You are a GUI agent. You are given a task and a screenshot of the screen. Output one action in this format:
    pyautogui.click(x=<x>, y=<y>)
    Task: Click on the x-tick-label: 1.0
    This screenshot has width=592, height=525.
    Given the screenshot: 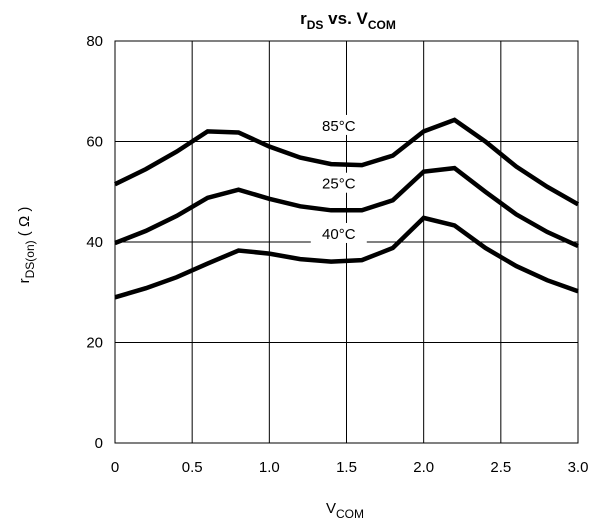 What is the action you would take?
    pyautogui.click(x=269, y=467)
    